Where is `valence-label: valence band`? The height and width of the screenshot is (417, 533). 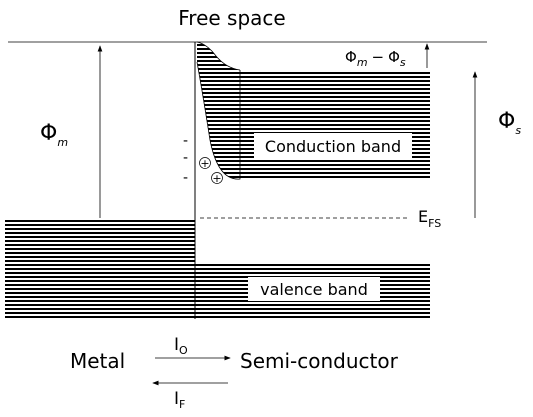 valence-label: valence band is located at coordinates (314, 289).